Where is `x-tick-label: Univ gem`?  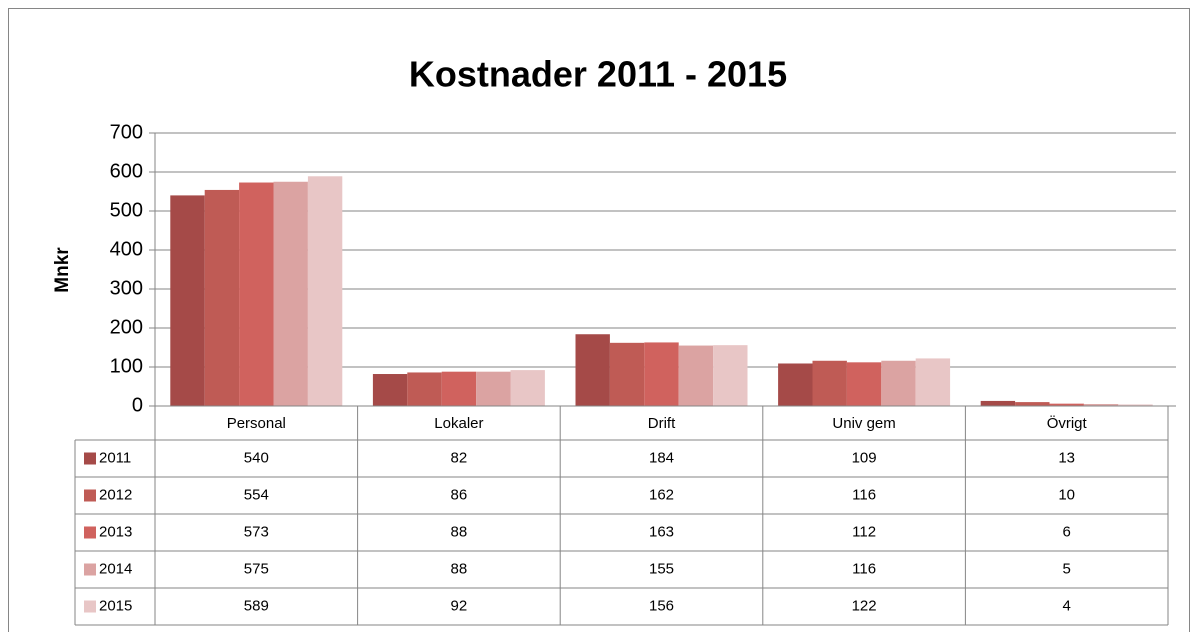
x-tick-label: Univ gem is located at coordinates (863, 423).